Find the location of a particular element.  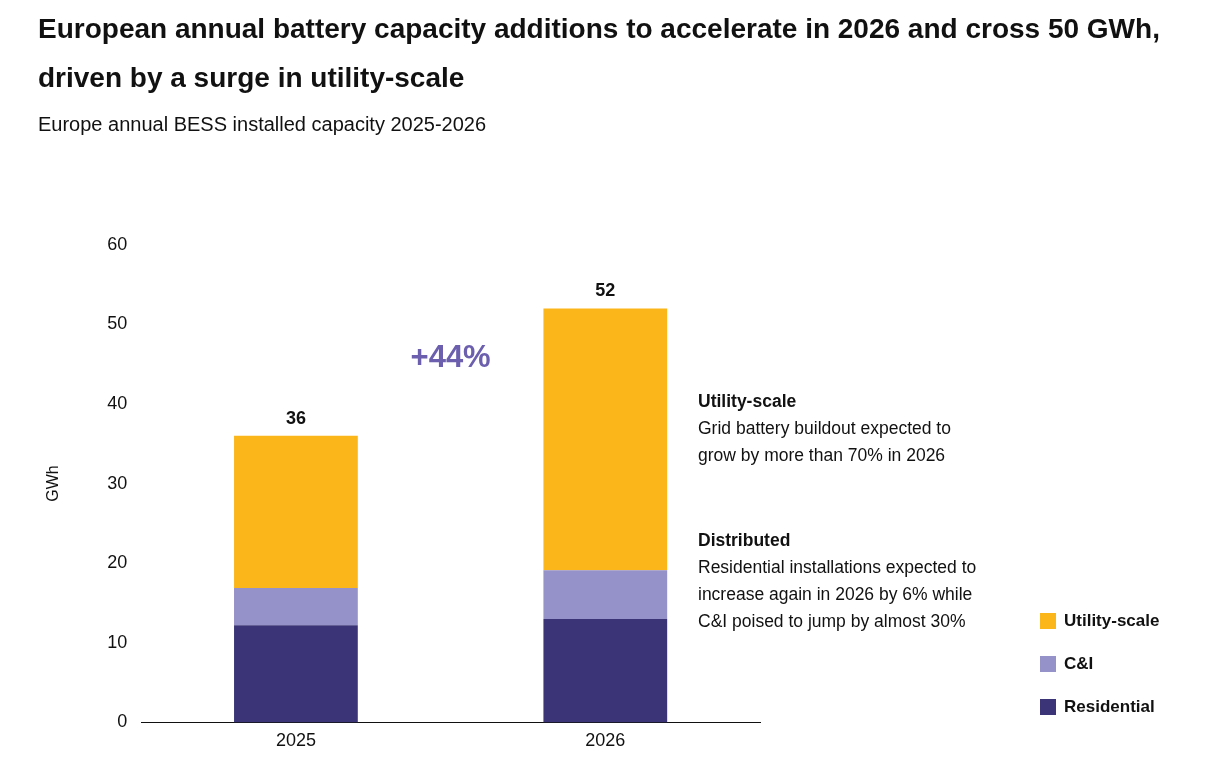

x-tick-label: 2025 is located at coordinates (295, 740).